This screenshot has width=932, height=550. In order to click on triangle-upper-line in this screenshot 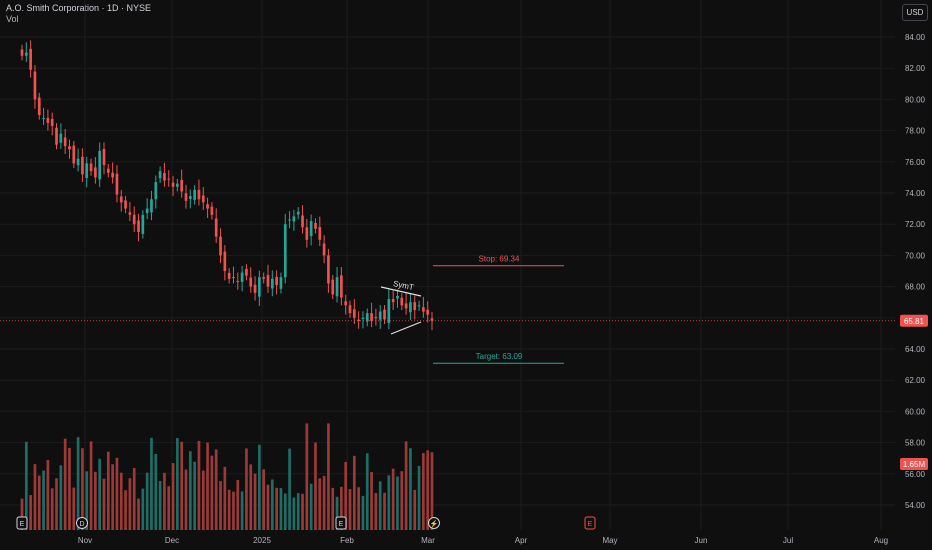, I will do `click(401, 291)`.